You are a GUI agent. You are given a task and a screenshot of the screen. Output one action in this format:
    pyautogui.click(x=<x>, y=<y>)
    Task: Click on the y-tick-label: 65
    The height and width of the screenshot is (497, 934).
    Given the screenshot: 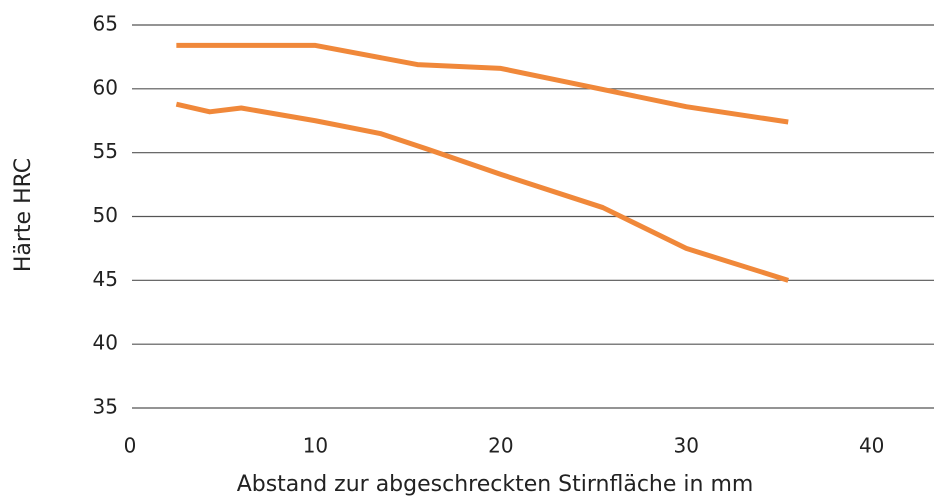 What is the action you would take?
    pyautogui.click(x=105, y=24)
    